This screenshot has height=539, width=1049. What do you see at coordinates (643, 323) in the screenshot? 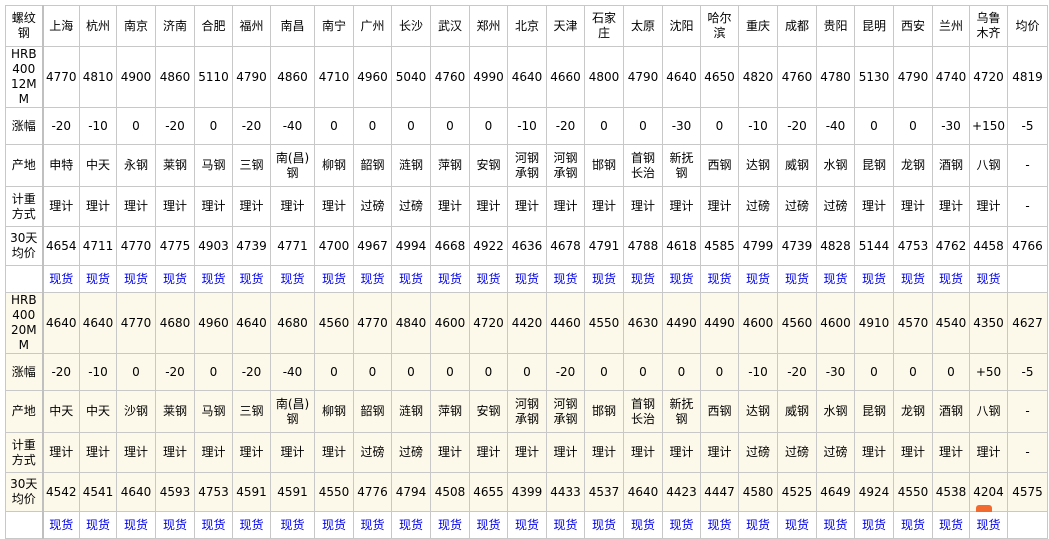
I see `price-cell: 4630` at bounding box center [643, 323].